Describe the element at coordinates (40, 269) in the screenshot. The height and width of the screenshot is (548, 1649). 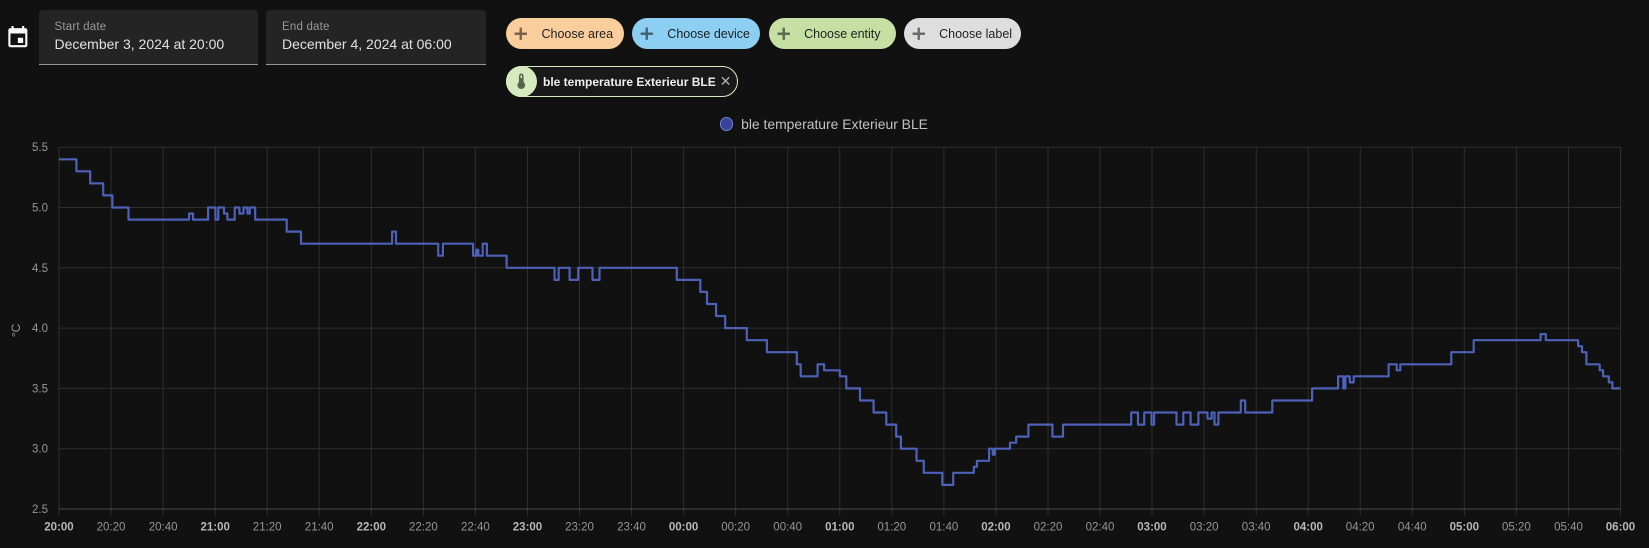
I see `svg-text: 4.5` at that location.